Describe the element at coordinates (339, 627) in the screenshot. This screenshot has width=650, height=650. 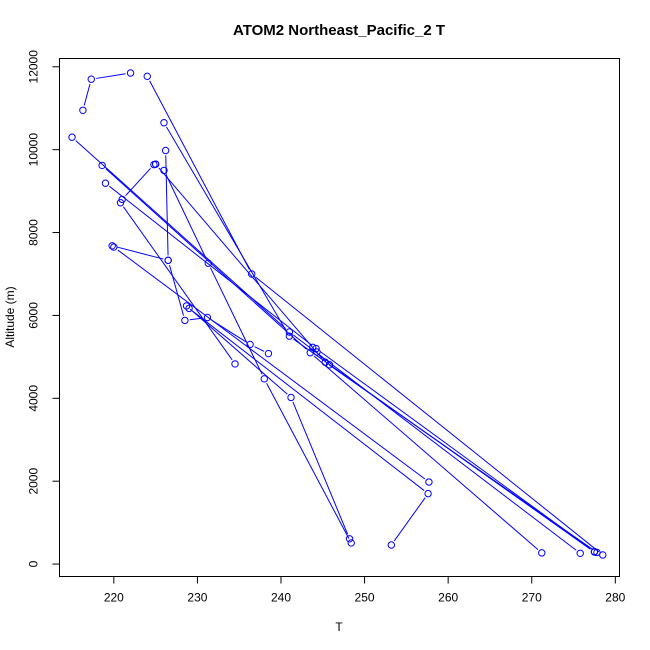
I see `x-axis-label: T` at that location.